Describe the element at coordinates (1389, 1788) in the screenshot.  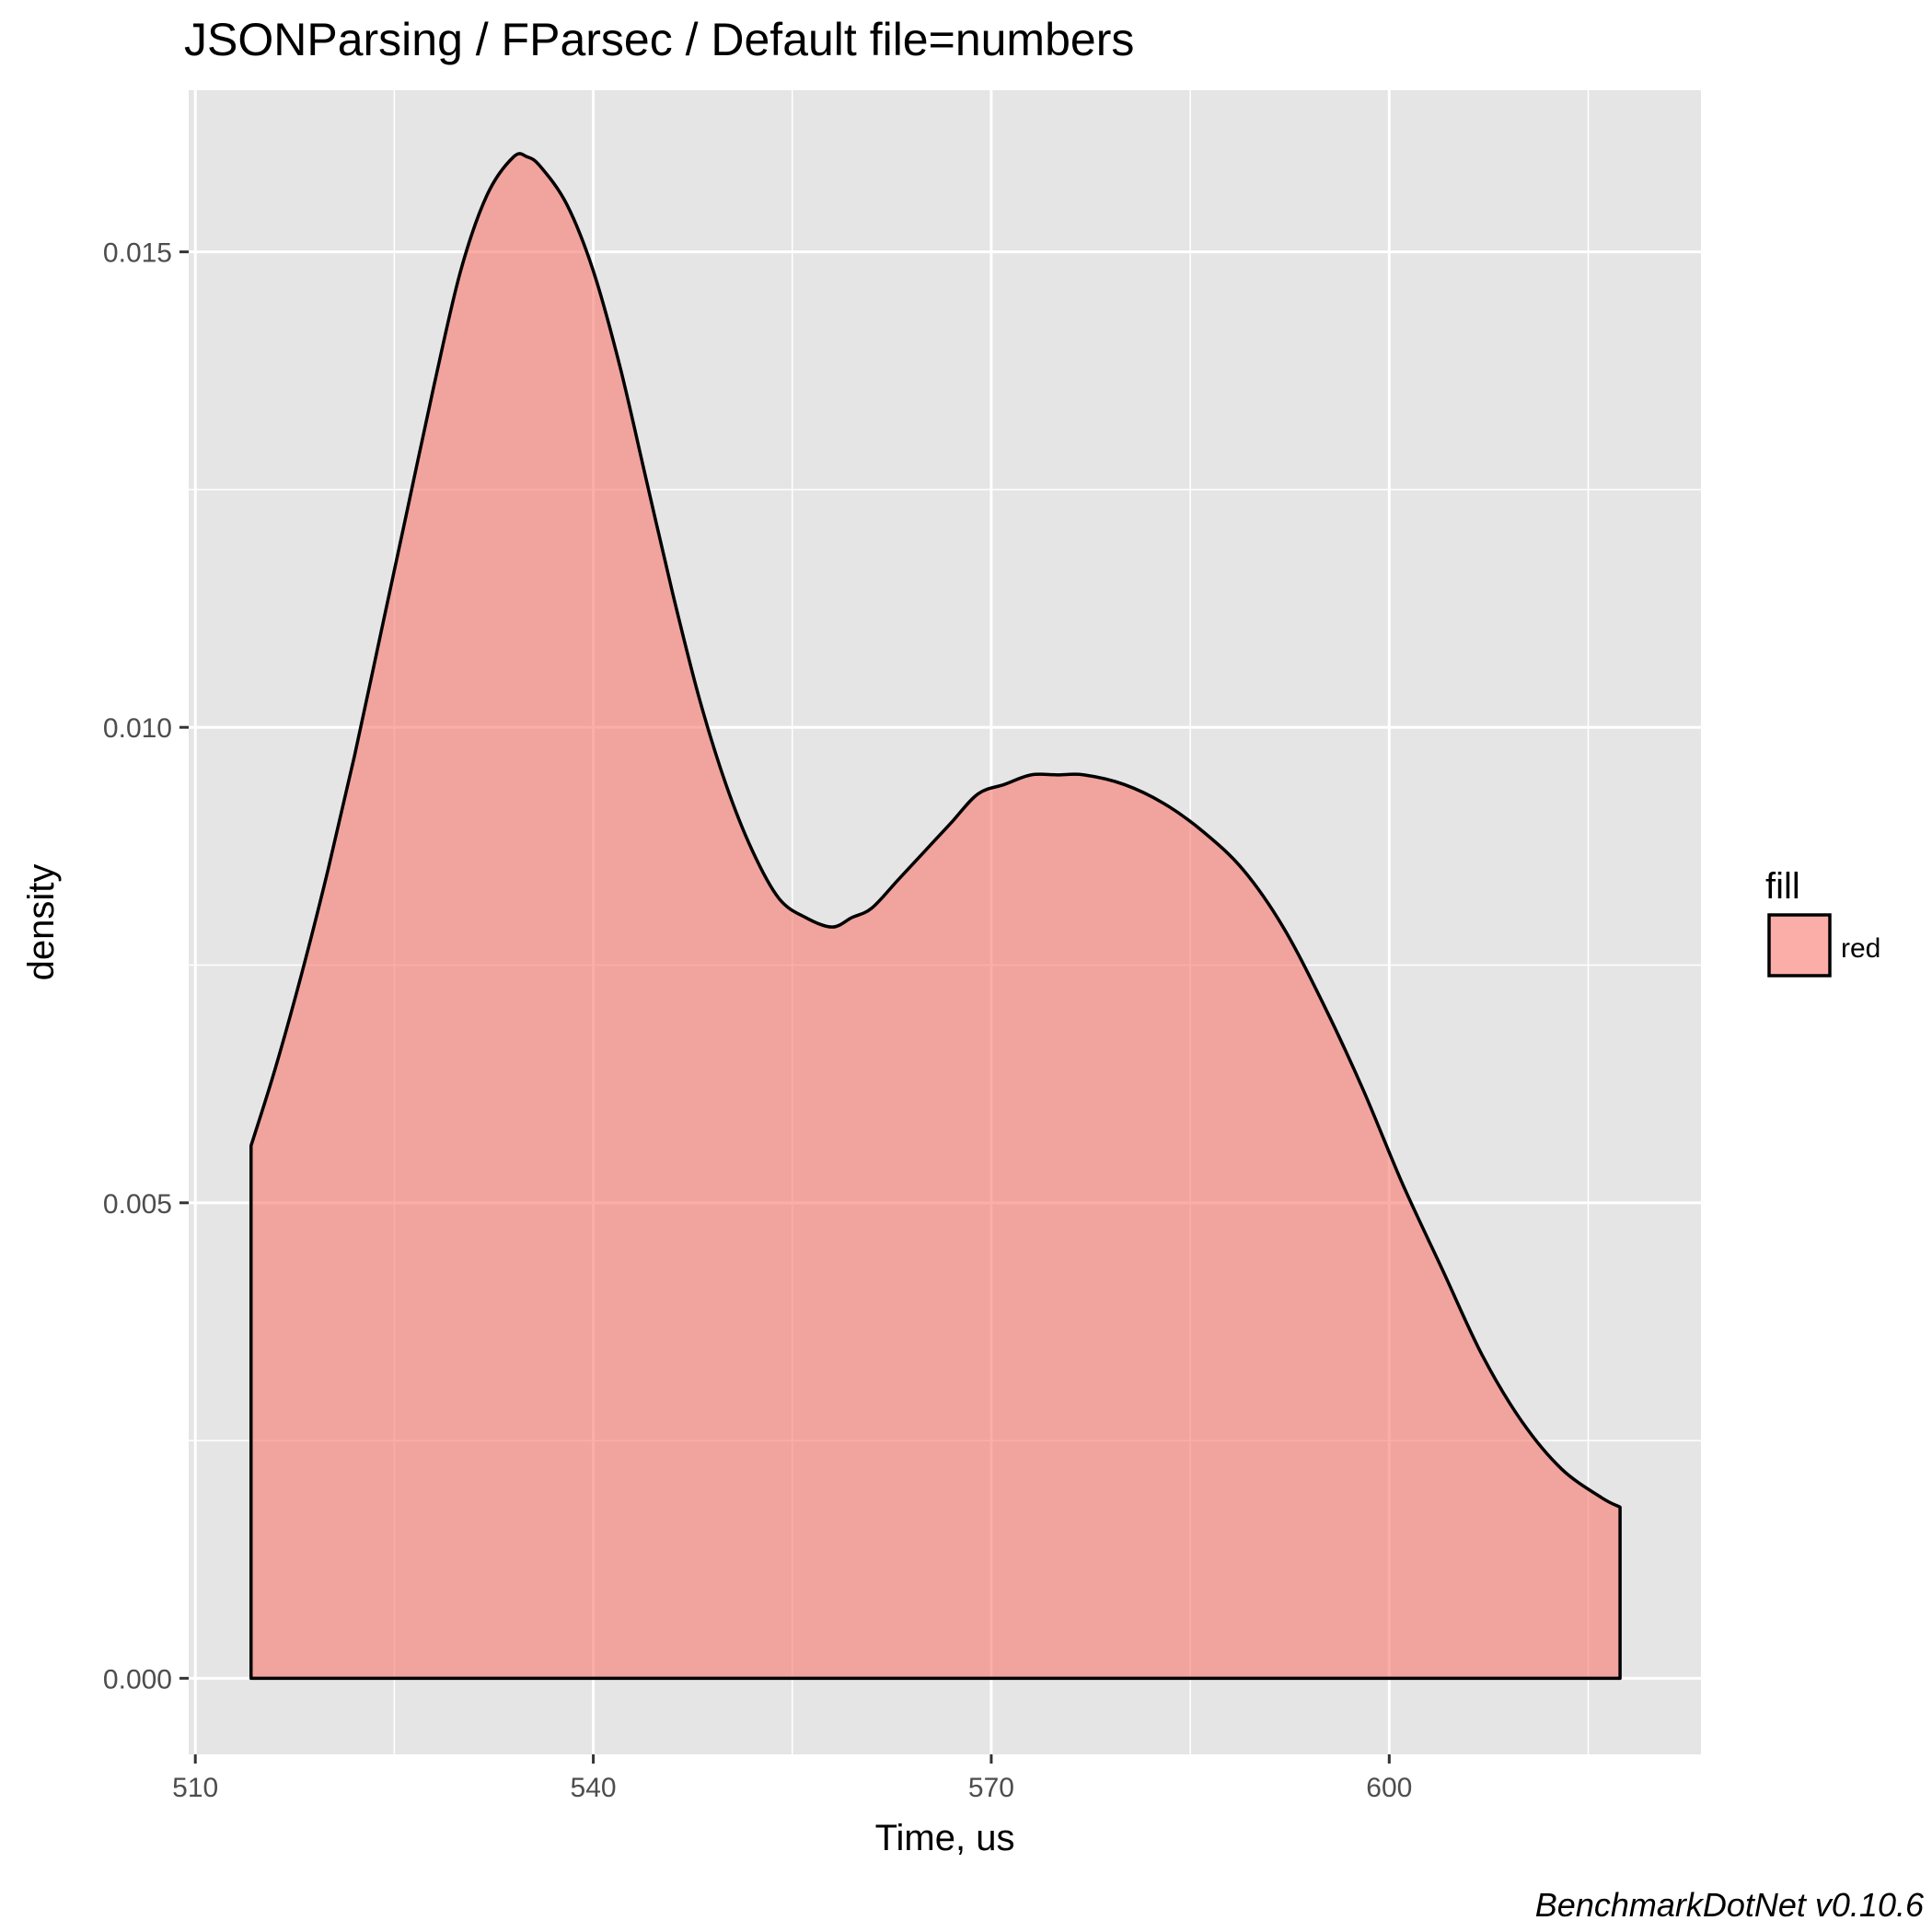
I see `x-tick-label: 600` at that location.